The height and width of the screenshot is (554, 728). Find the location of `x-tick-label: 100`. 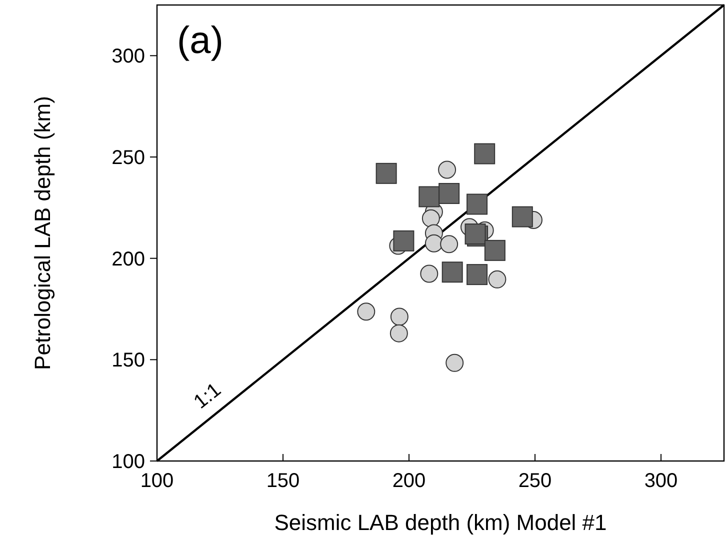

x-tick-label: 100 is located at coordinates (157, 481).